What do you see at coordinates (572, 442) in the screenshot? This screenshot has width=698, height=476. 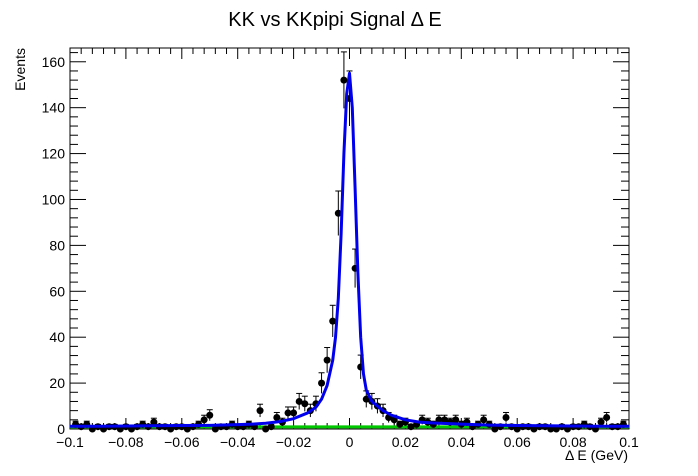 I see `x-tick-label: 0.08` at bounding box center [572, 442].